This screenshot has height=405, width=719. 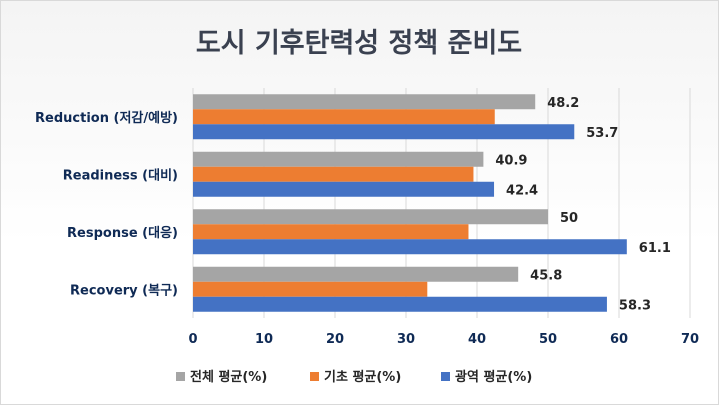 I want to click on chart-title: 도시 기후탄력성 정책 준비도, so click(x=359, y=43).